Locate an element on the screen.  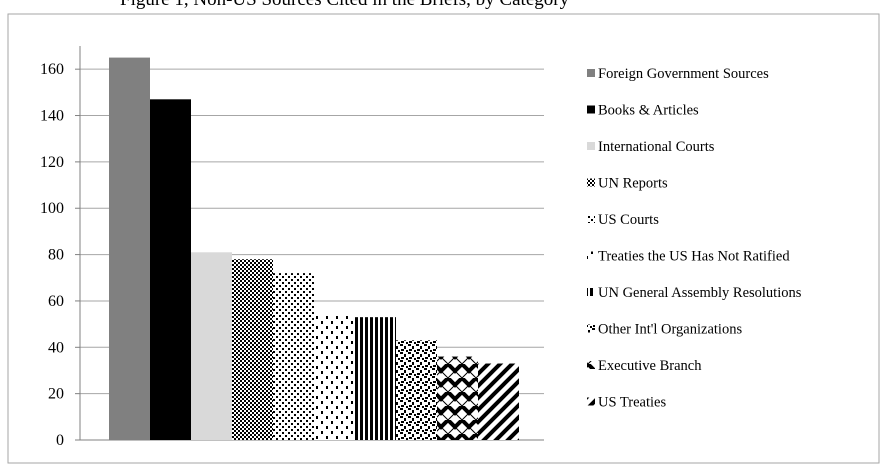
legend-label: Books & Articles is located at coordinates (648, 111).